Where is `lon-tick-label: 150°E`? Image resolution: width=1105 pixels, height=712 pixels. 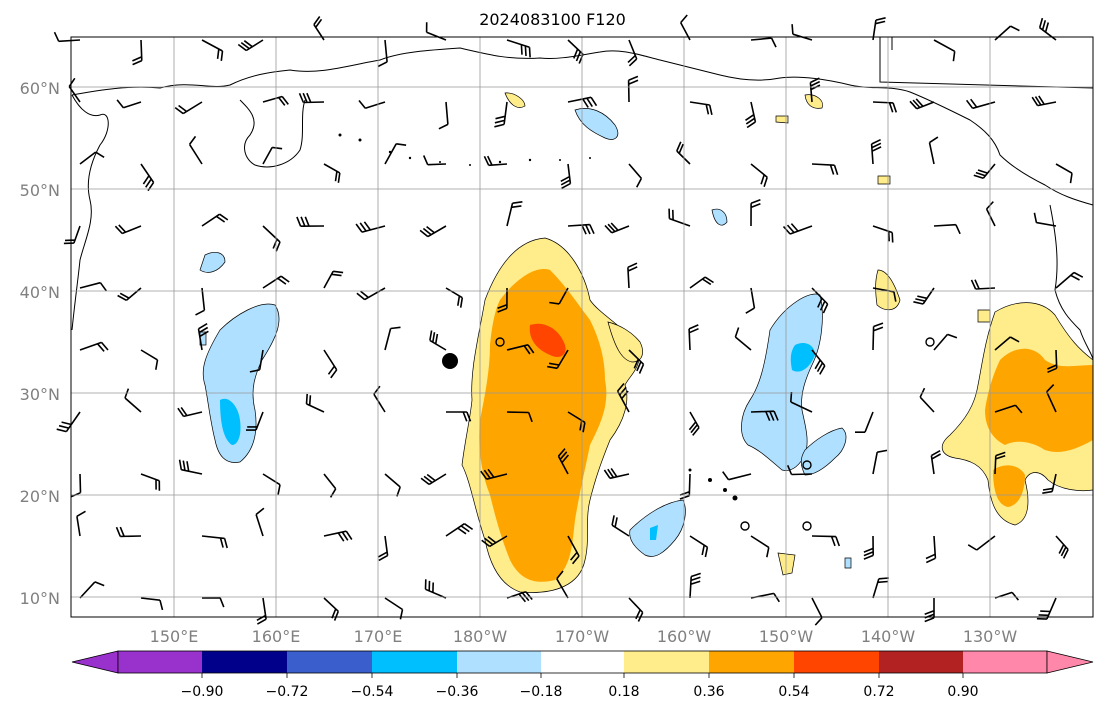 lon-tick-label: 150°E is located at coordinates (174, 636).